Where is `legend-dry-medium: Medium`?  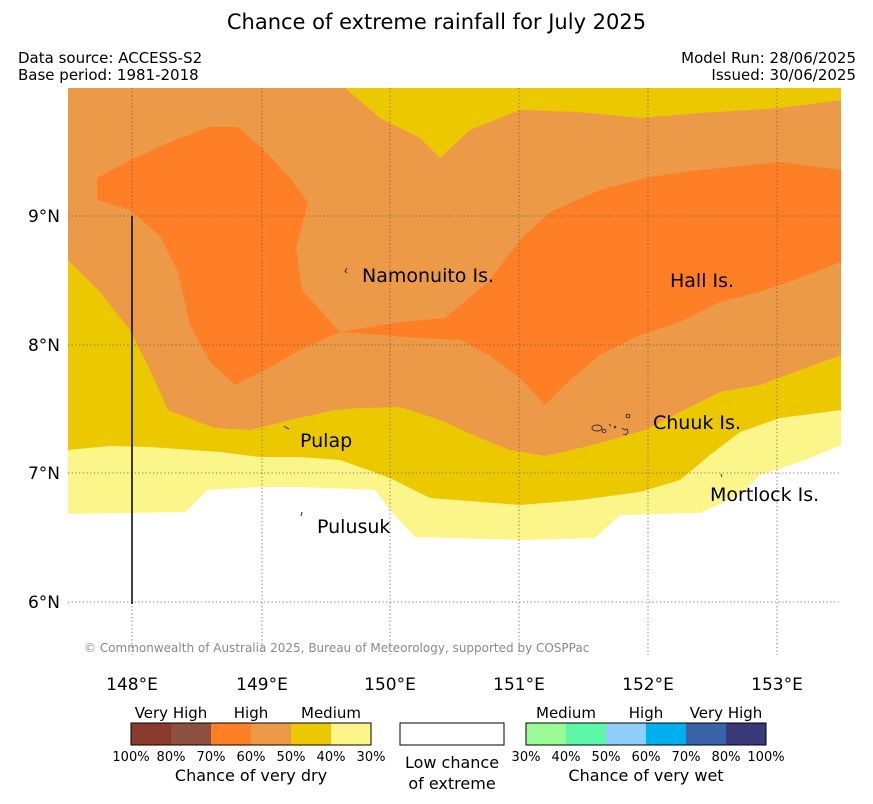 legend-dry-medium: Medium is located at coordinates (331, 713).